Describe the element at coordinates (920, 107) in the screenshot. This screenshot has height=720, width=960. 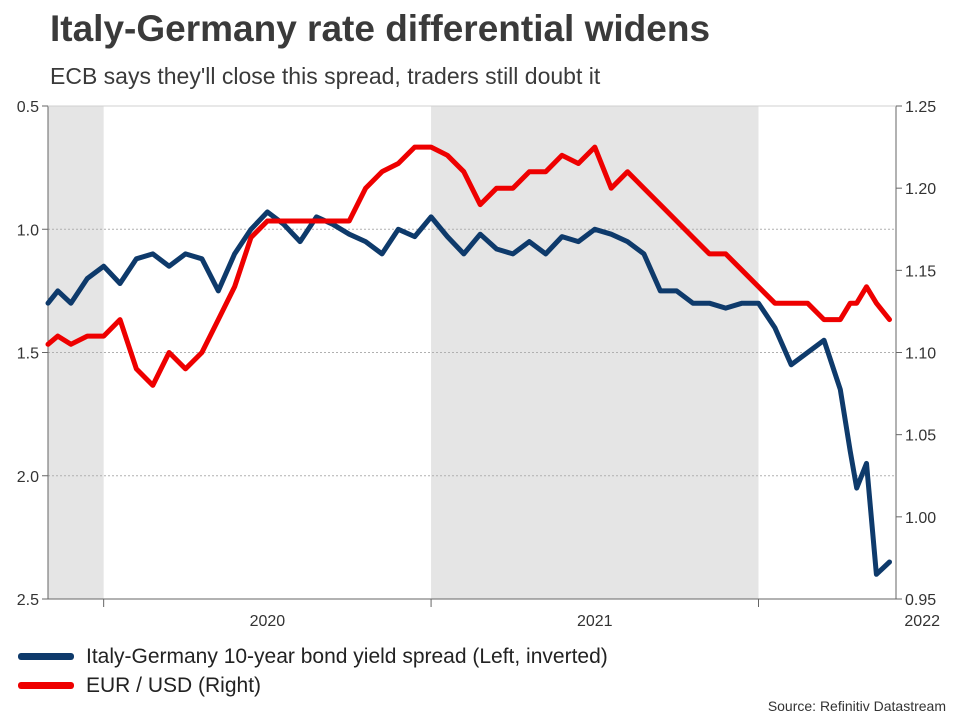
I see `right-tick-label-6: 1.25` at that location.